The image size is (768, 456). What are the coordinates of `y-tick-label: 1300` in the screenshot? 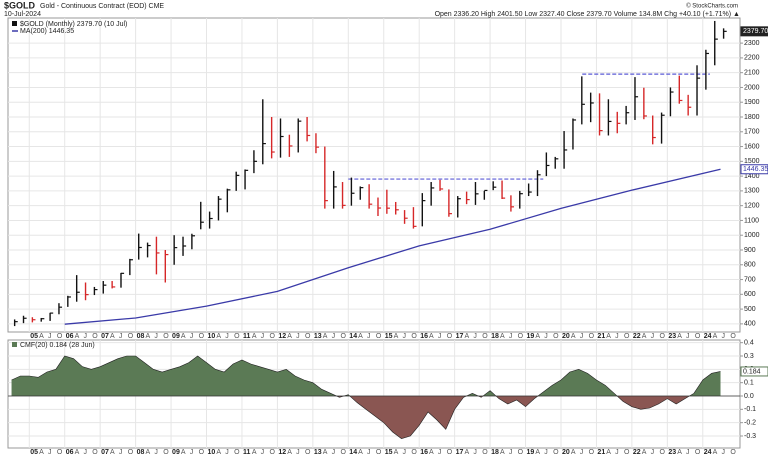 It's located at (752, 191).